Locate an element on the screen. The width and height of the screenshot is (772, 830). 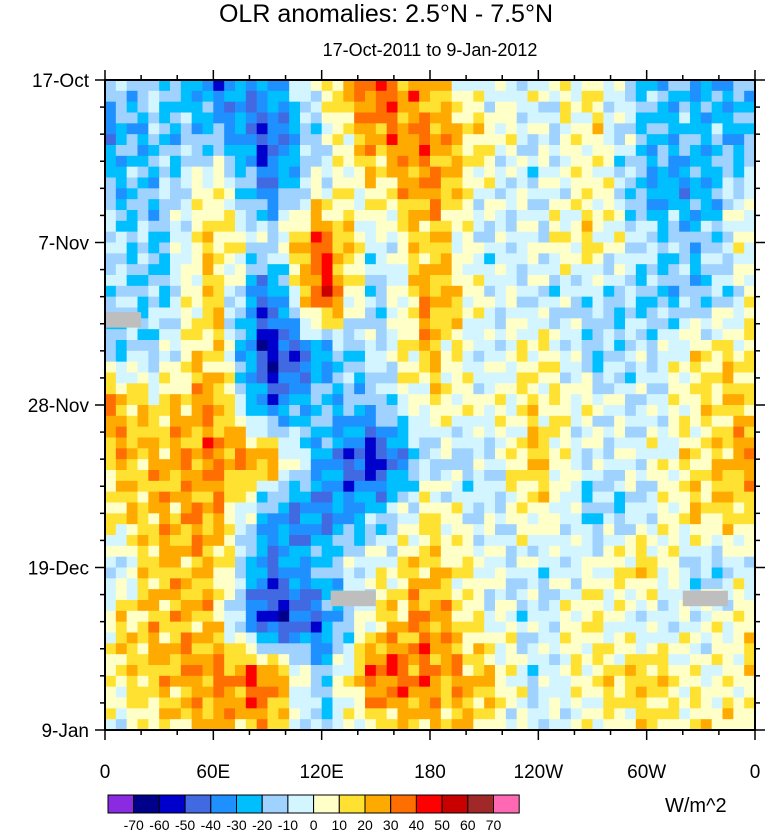
missing-data-region is located at coordinates (705, 598).